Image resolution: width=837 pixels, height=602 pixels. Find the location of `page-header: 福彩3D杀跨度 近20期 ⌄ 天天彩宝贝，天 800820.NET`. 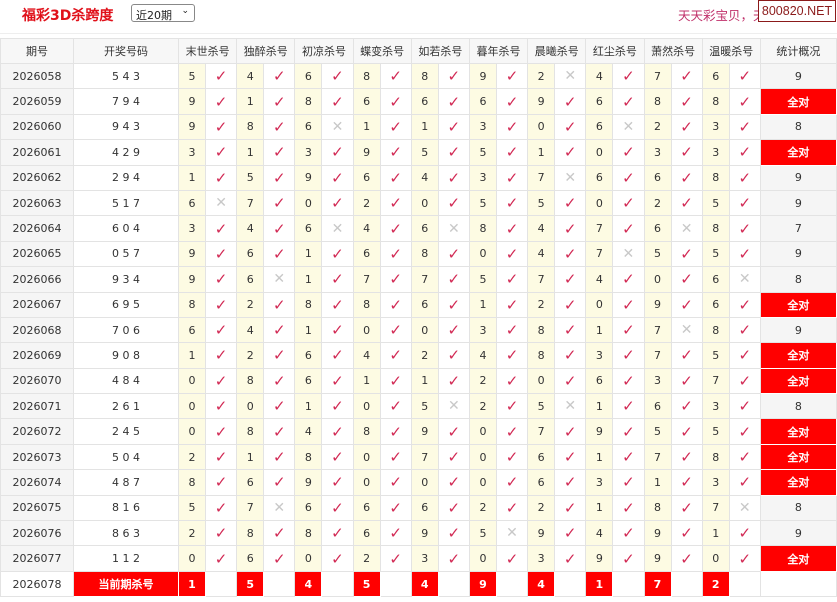

page-header: 福彩3D杀跨度 近20期 ⌄ 天天彩宝贝，天 800820.NET is located at coordinates (418, 17).